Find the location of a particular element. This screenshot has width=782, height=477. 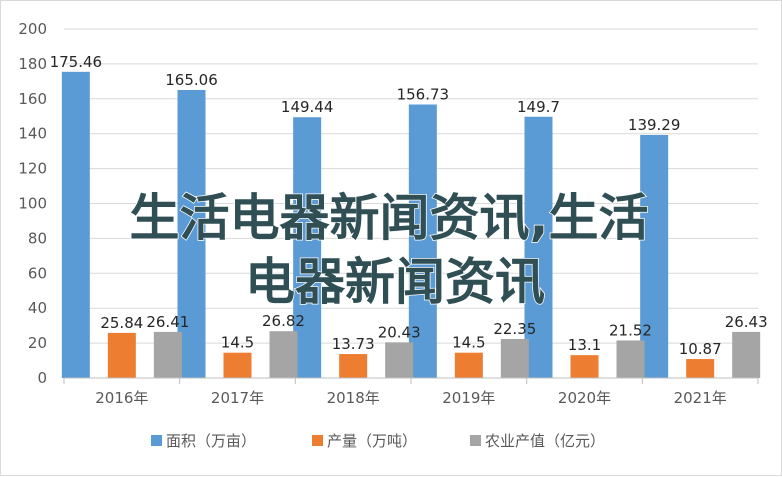

data-label: 26.43 is located at coordinates (746, 322).